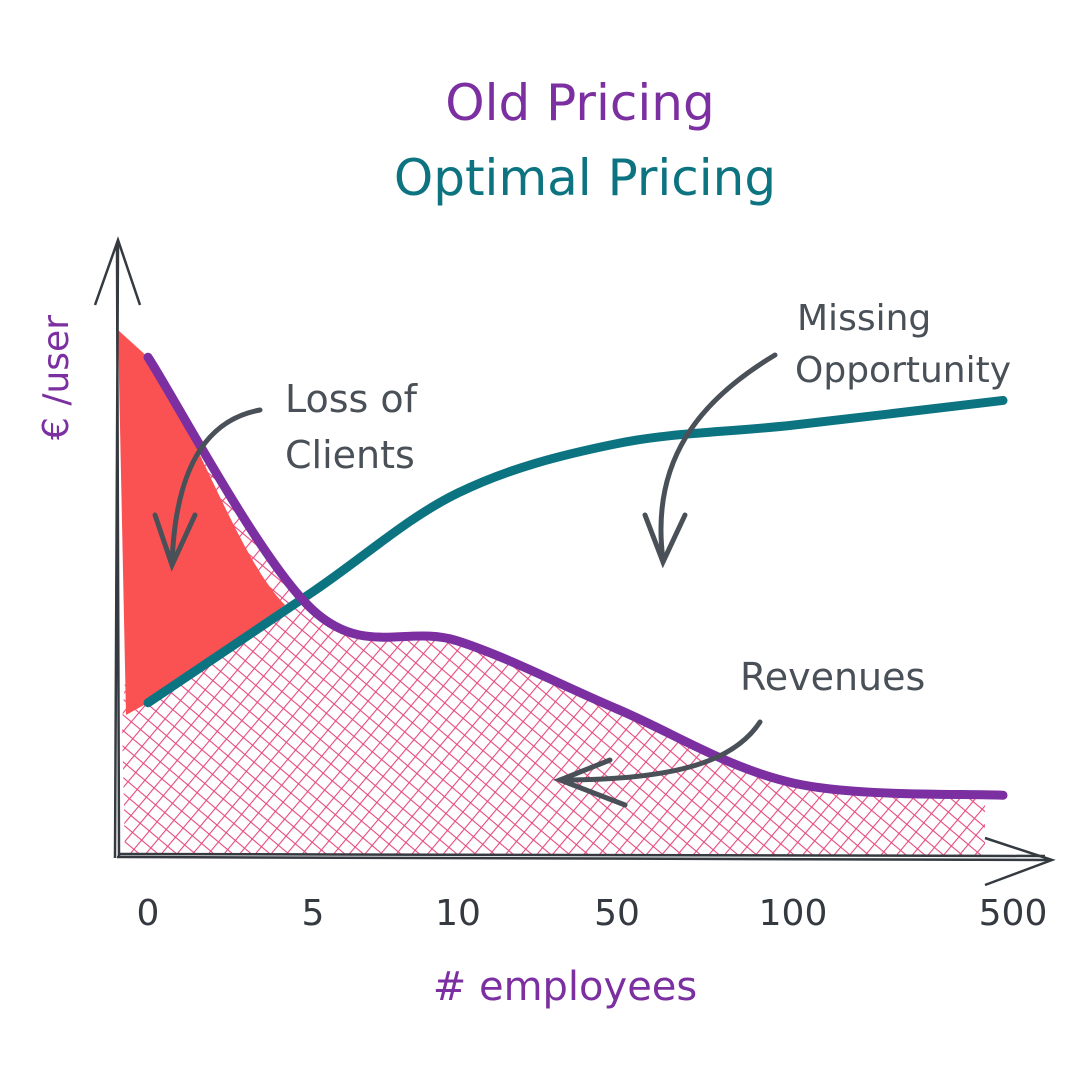 The width and height of the screenshot is (1080, 1080). I want to click on annotation-revenues: Revenues, so click(832, 677).